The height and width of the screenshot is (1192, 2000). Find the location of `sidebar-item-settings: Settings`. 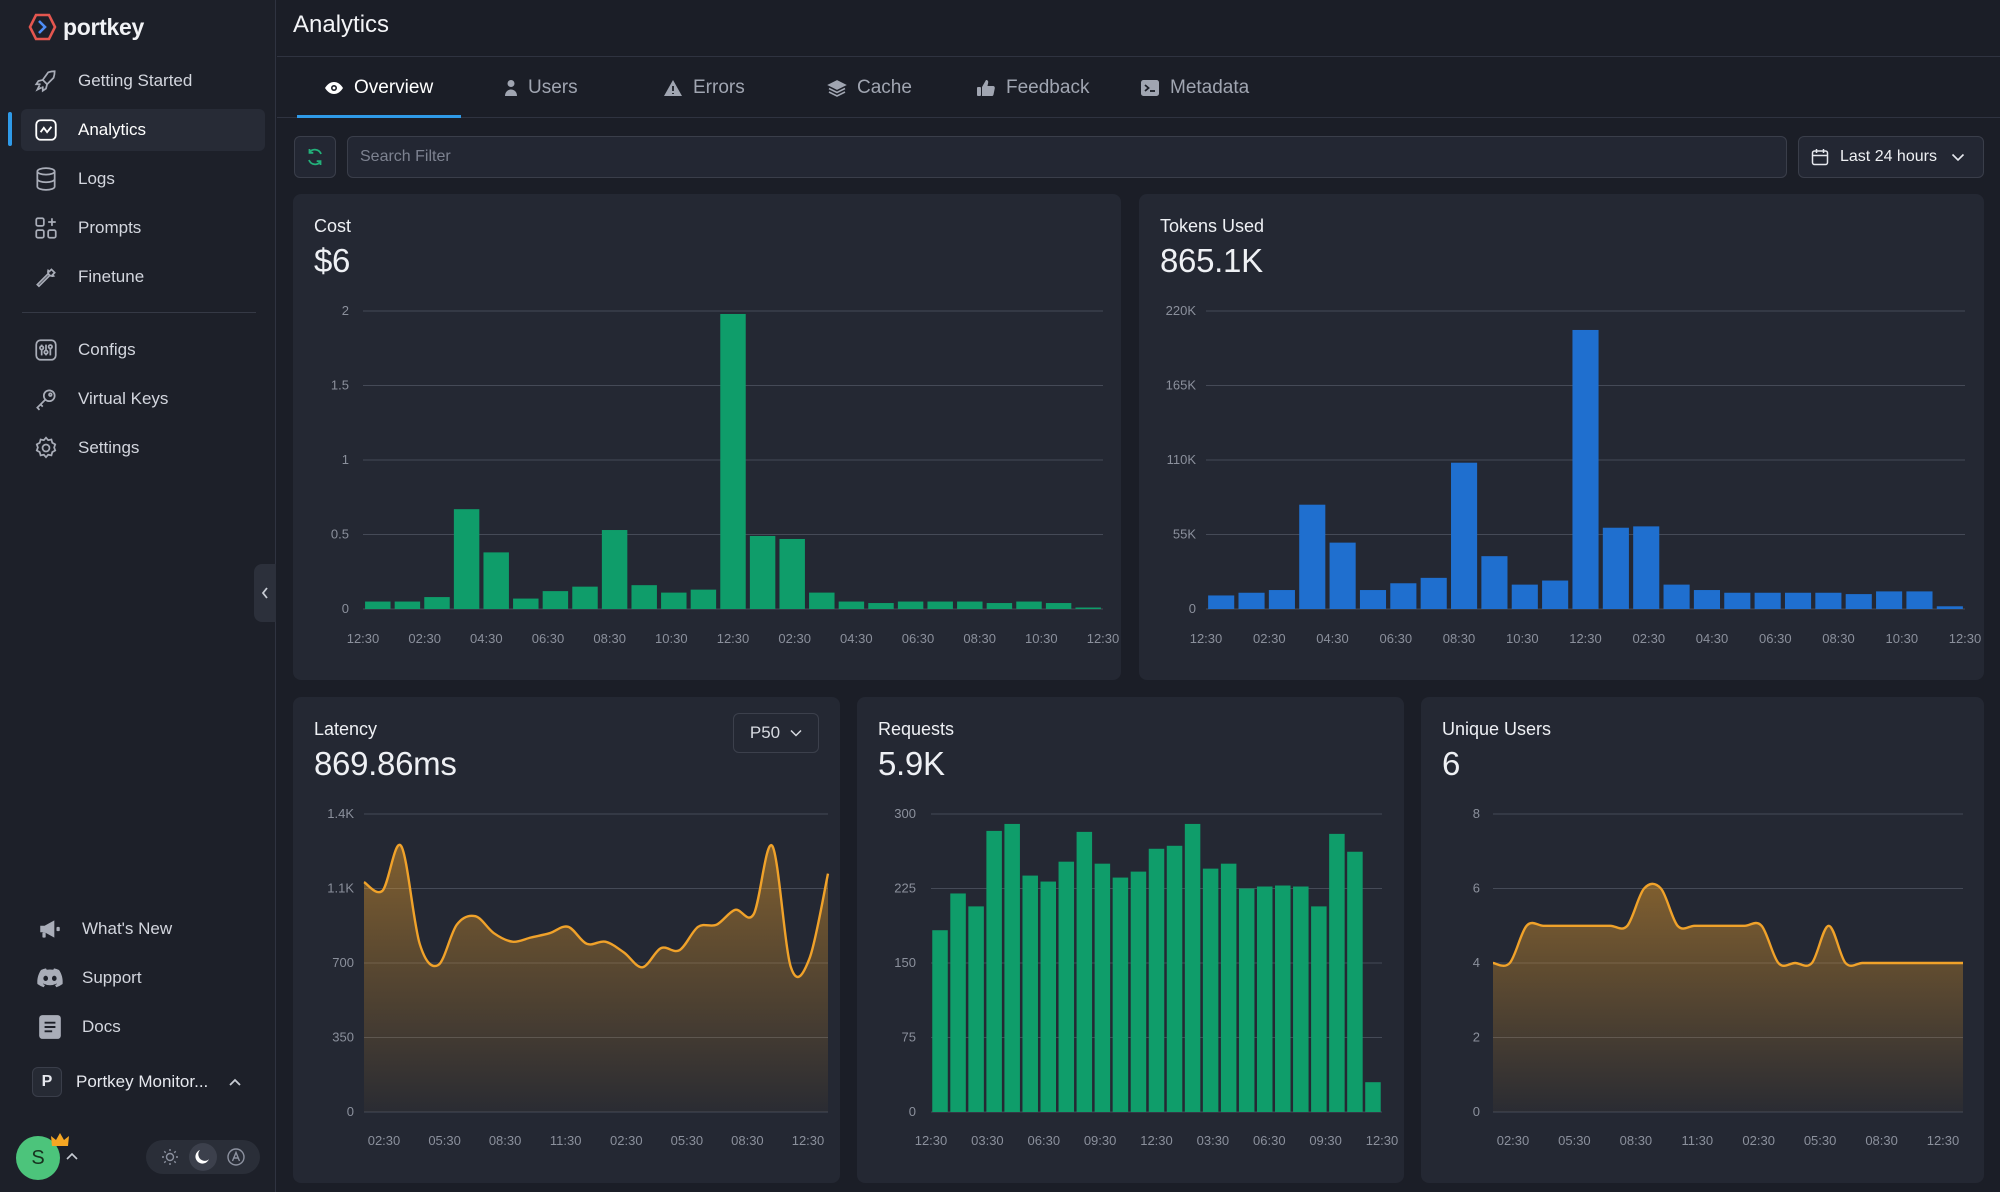

sidebar-item-settings: Settings is located at coordinates (143, 448).